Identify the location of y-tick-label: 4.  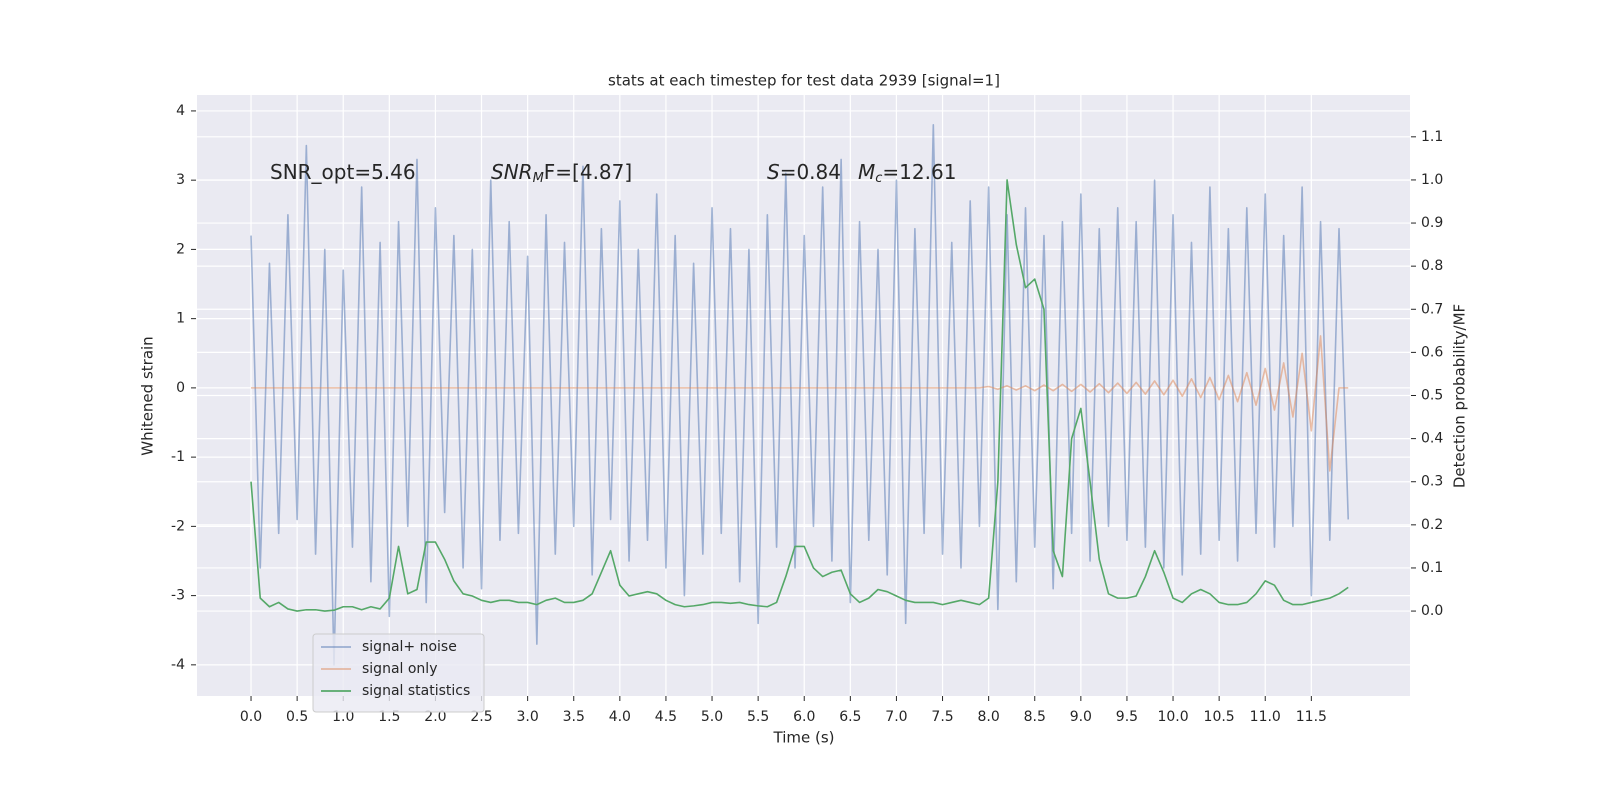
(180, 111).